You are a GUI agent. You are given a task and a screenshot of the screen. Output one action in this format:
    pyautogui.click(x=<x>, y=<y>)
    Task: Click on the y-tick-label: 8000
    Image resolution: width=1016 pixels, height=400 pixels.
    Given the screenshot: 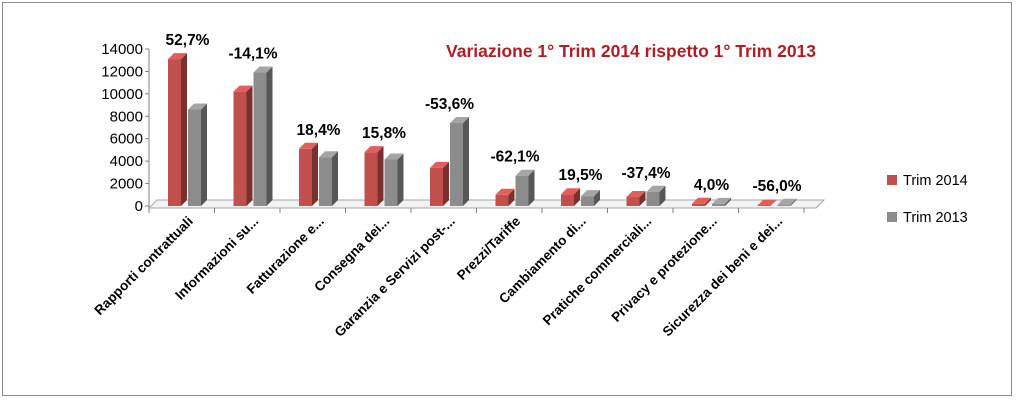 What is the action you would take?
    pyautogui.click(x=126, y=116)
    